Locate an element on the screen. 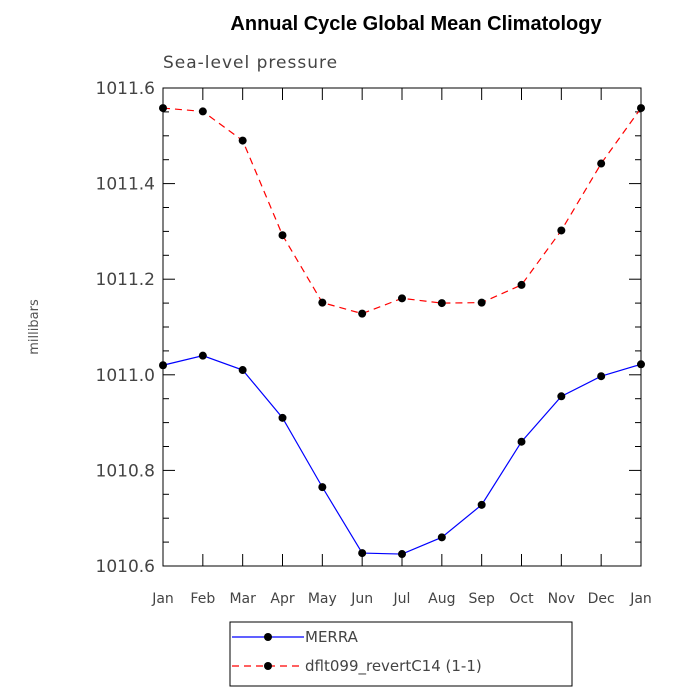 This screenshot has width=700, height=700. chart-title: Annual Cycle Global Mean Climatology is located at coordinates (416, 24).